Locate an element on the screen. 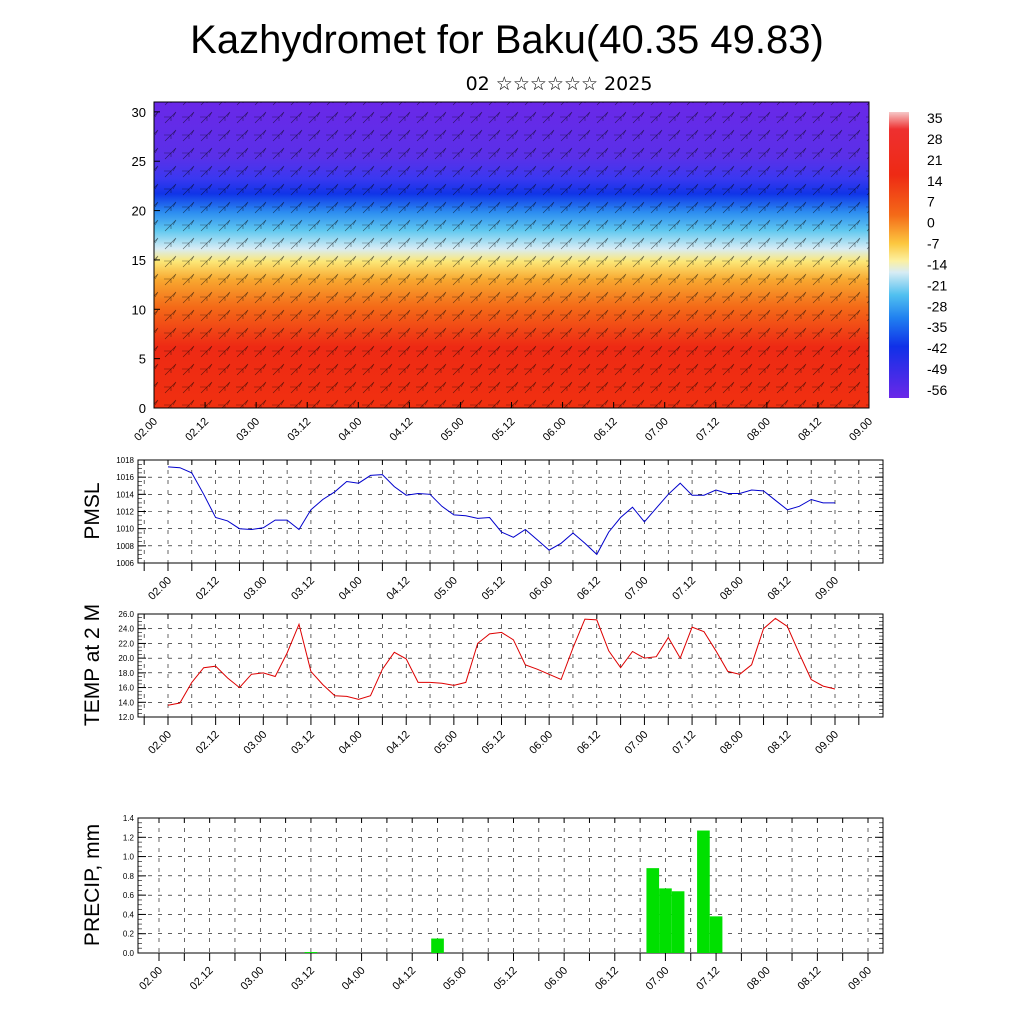 Image resolution: width=1024 pixels, height=1024 pixels. precip-x-tick-label: 02.00 is located at coordinates (151, 979).